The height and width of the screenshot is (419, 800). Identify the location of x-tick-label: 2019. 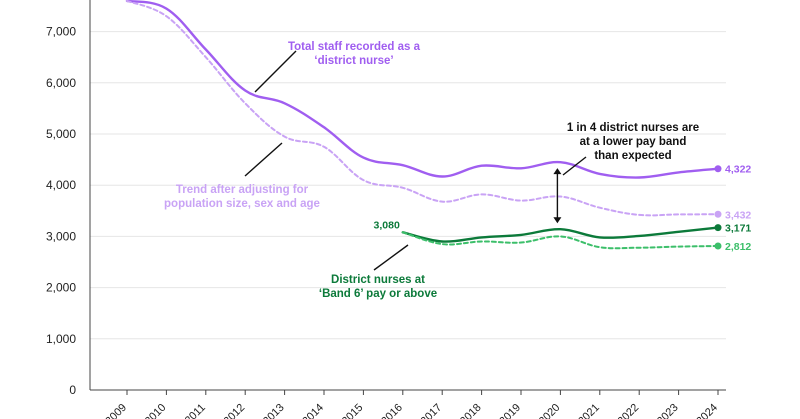
(510, 410).